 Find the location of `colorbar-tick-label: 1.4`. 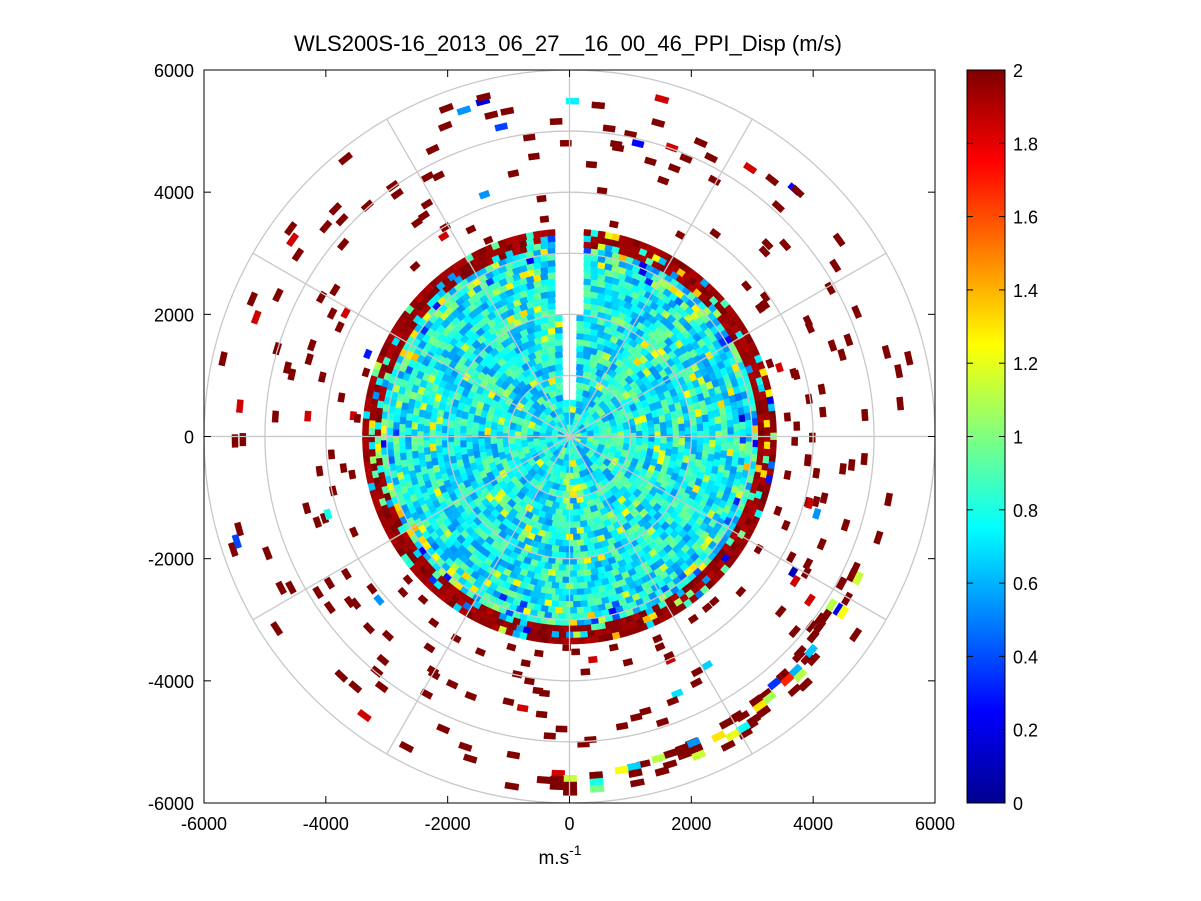

colorbar-tick-label: 1.4 is located at coordinates (1025, 291).